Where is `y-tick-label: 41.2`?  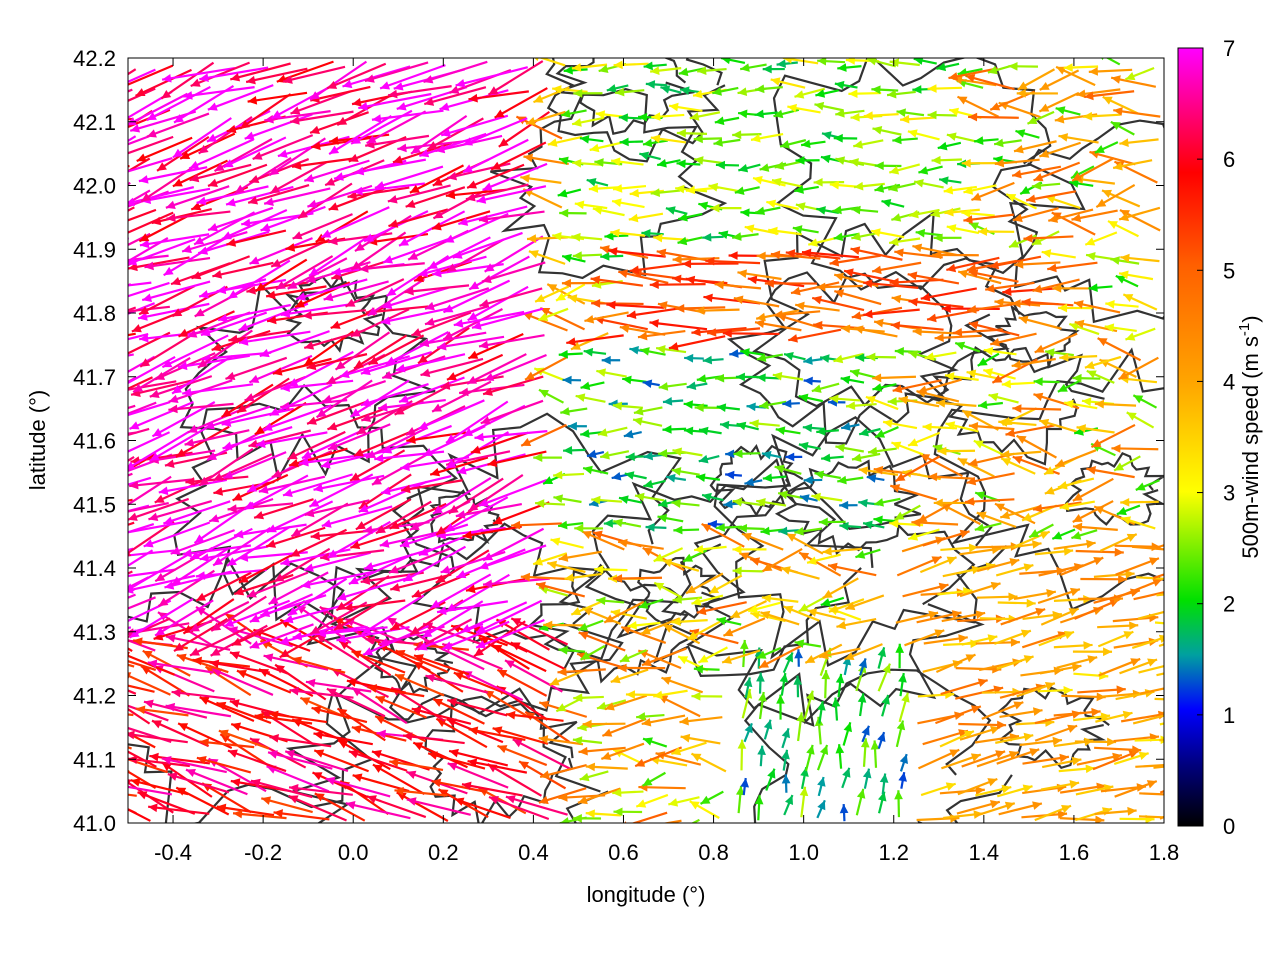 y-tick-label: 41.2 is located at coordinates (94, 696).